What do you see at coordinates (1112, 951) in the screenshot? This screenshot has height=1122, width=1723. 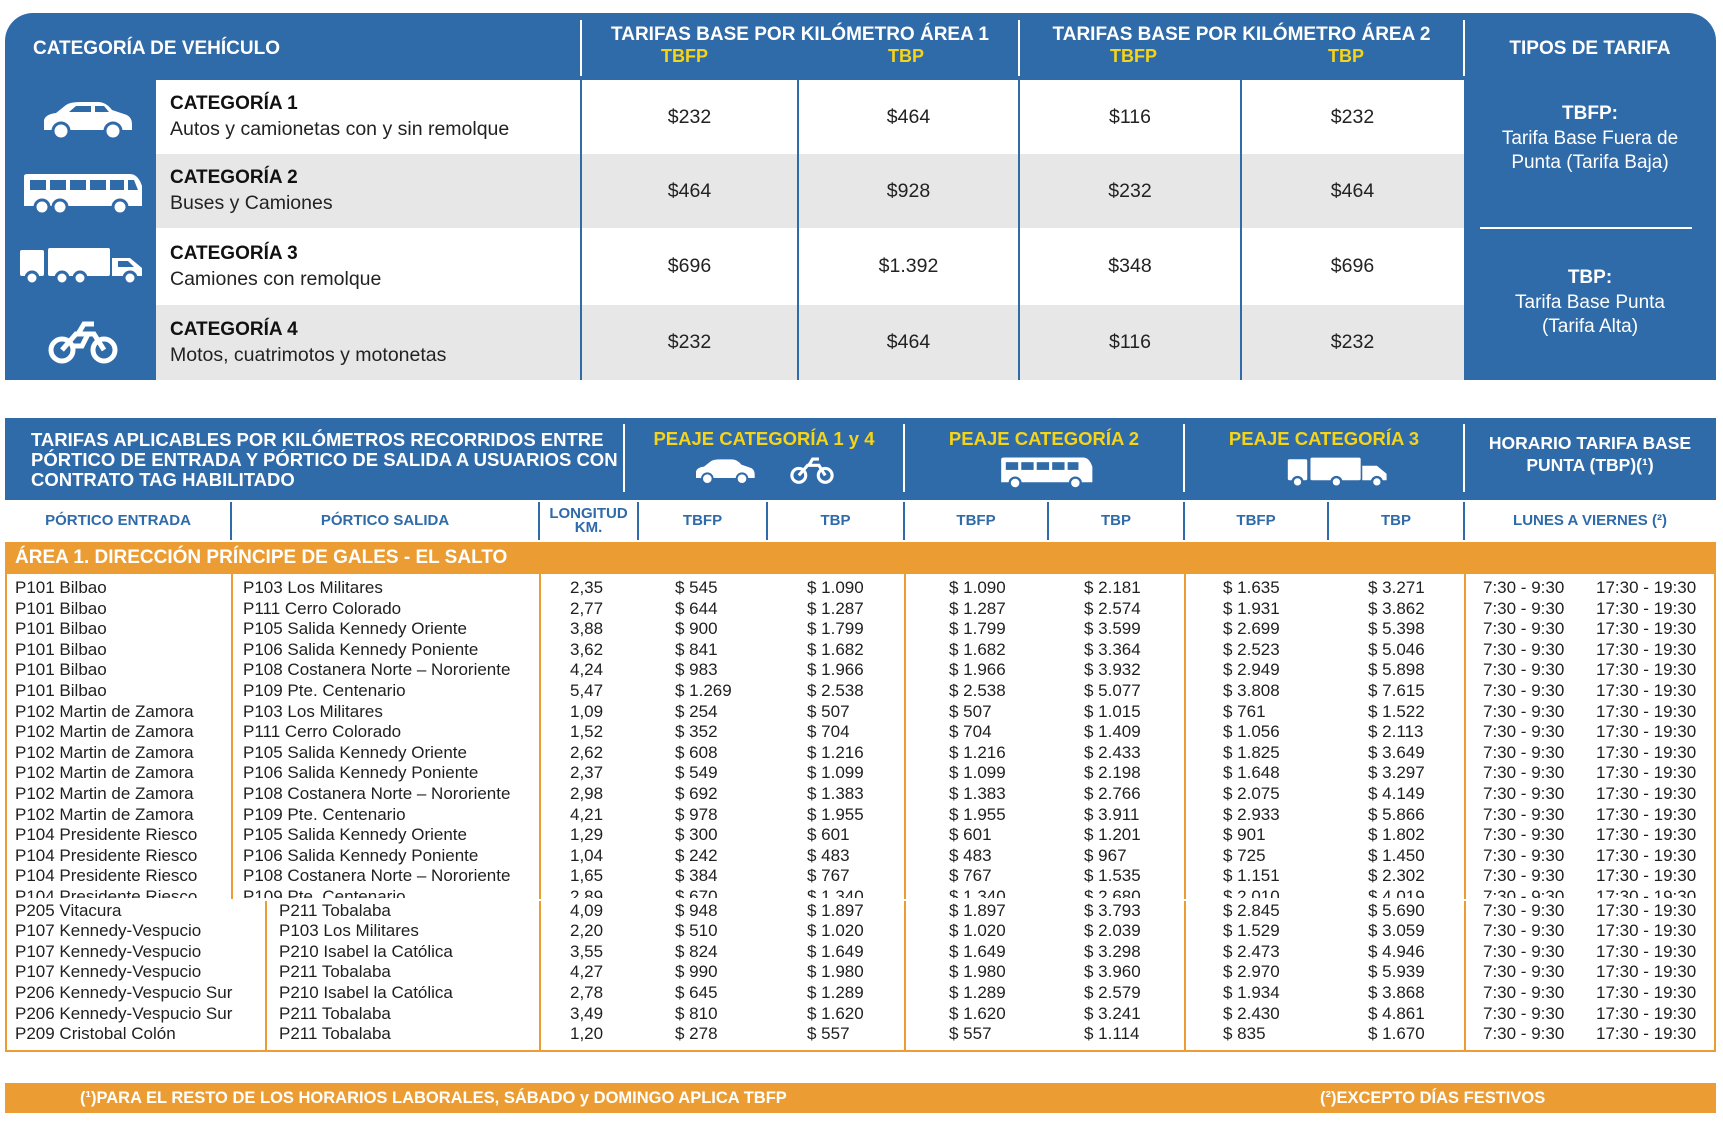 I see `table-cell: $ 3.298` at bounding box center [1112, 951].